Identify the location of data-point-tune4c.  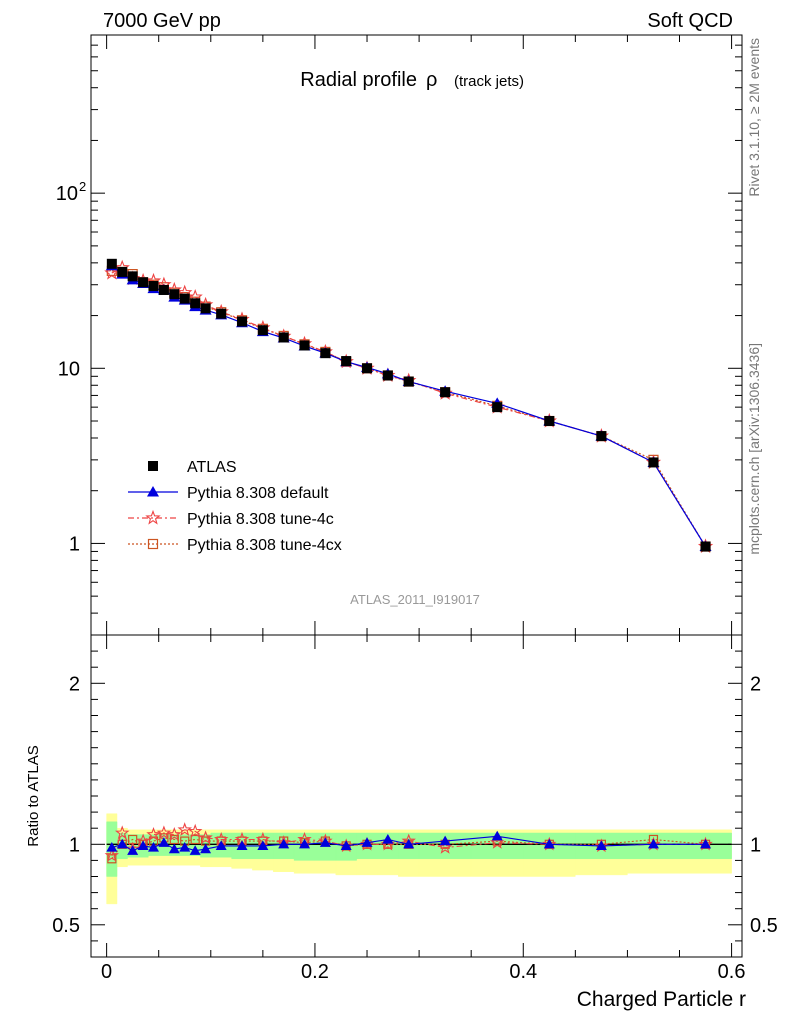
(112, 272).